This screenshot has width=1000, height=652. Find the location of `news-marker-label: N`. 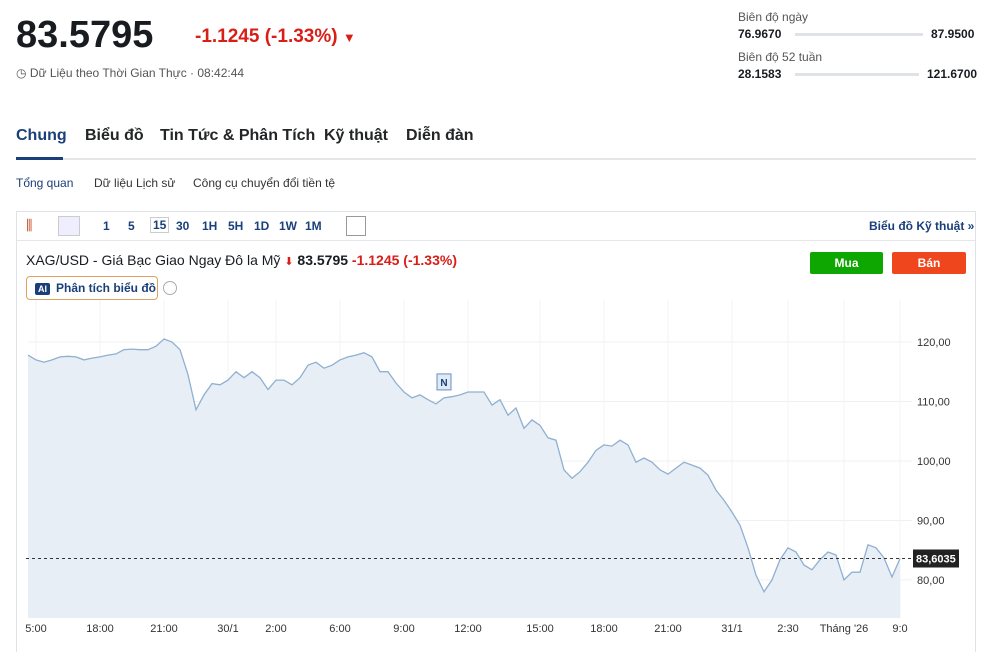

news-marker-label: N is located at coordinates (443, 383).